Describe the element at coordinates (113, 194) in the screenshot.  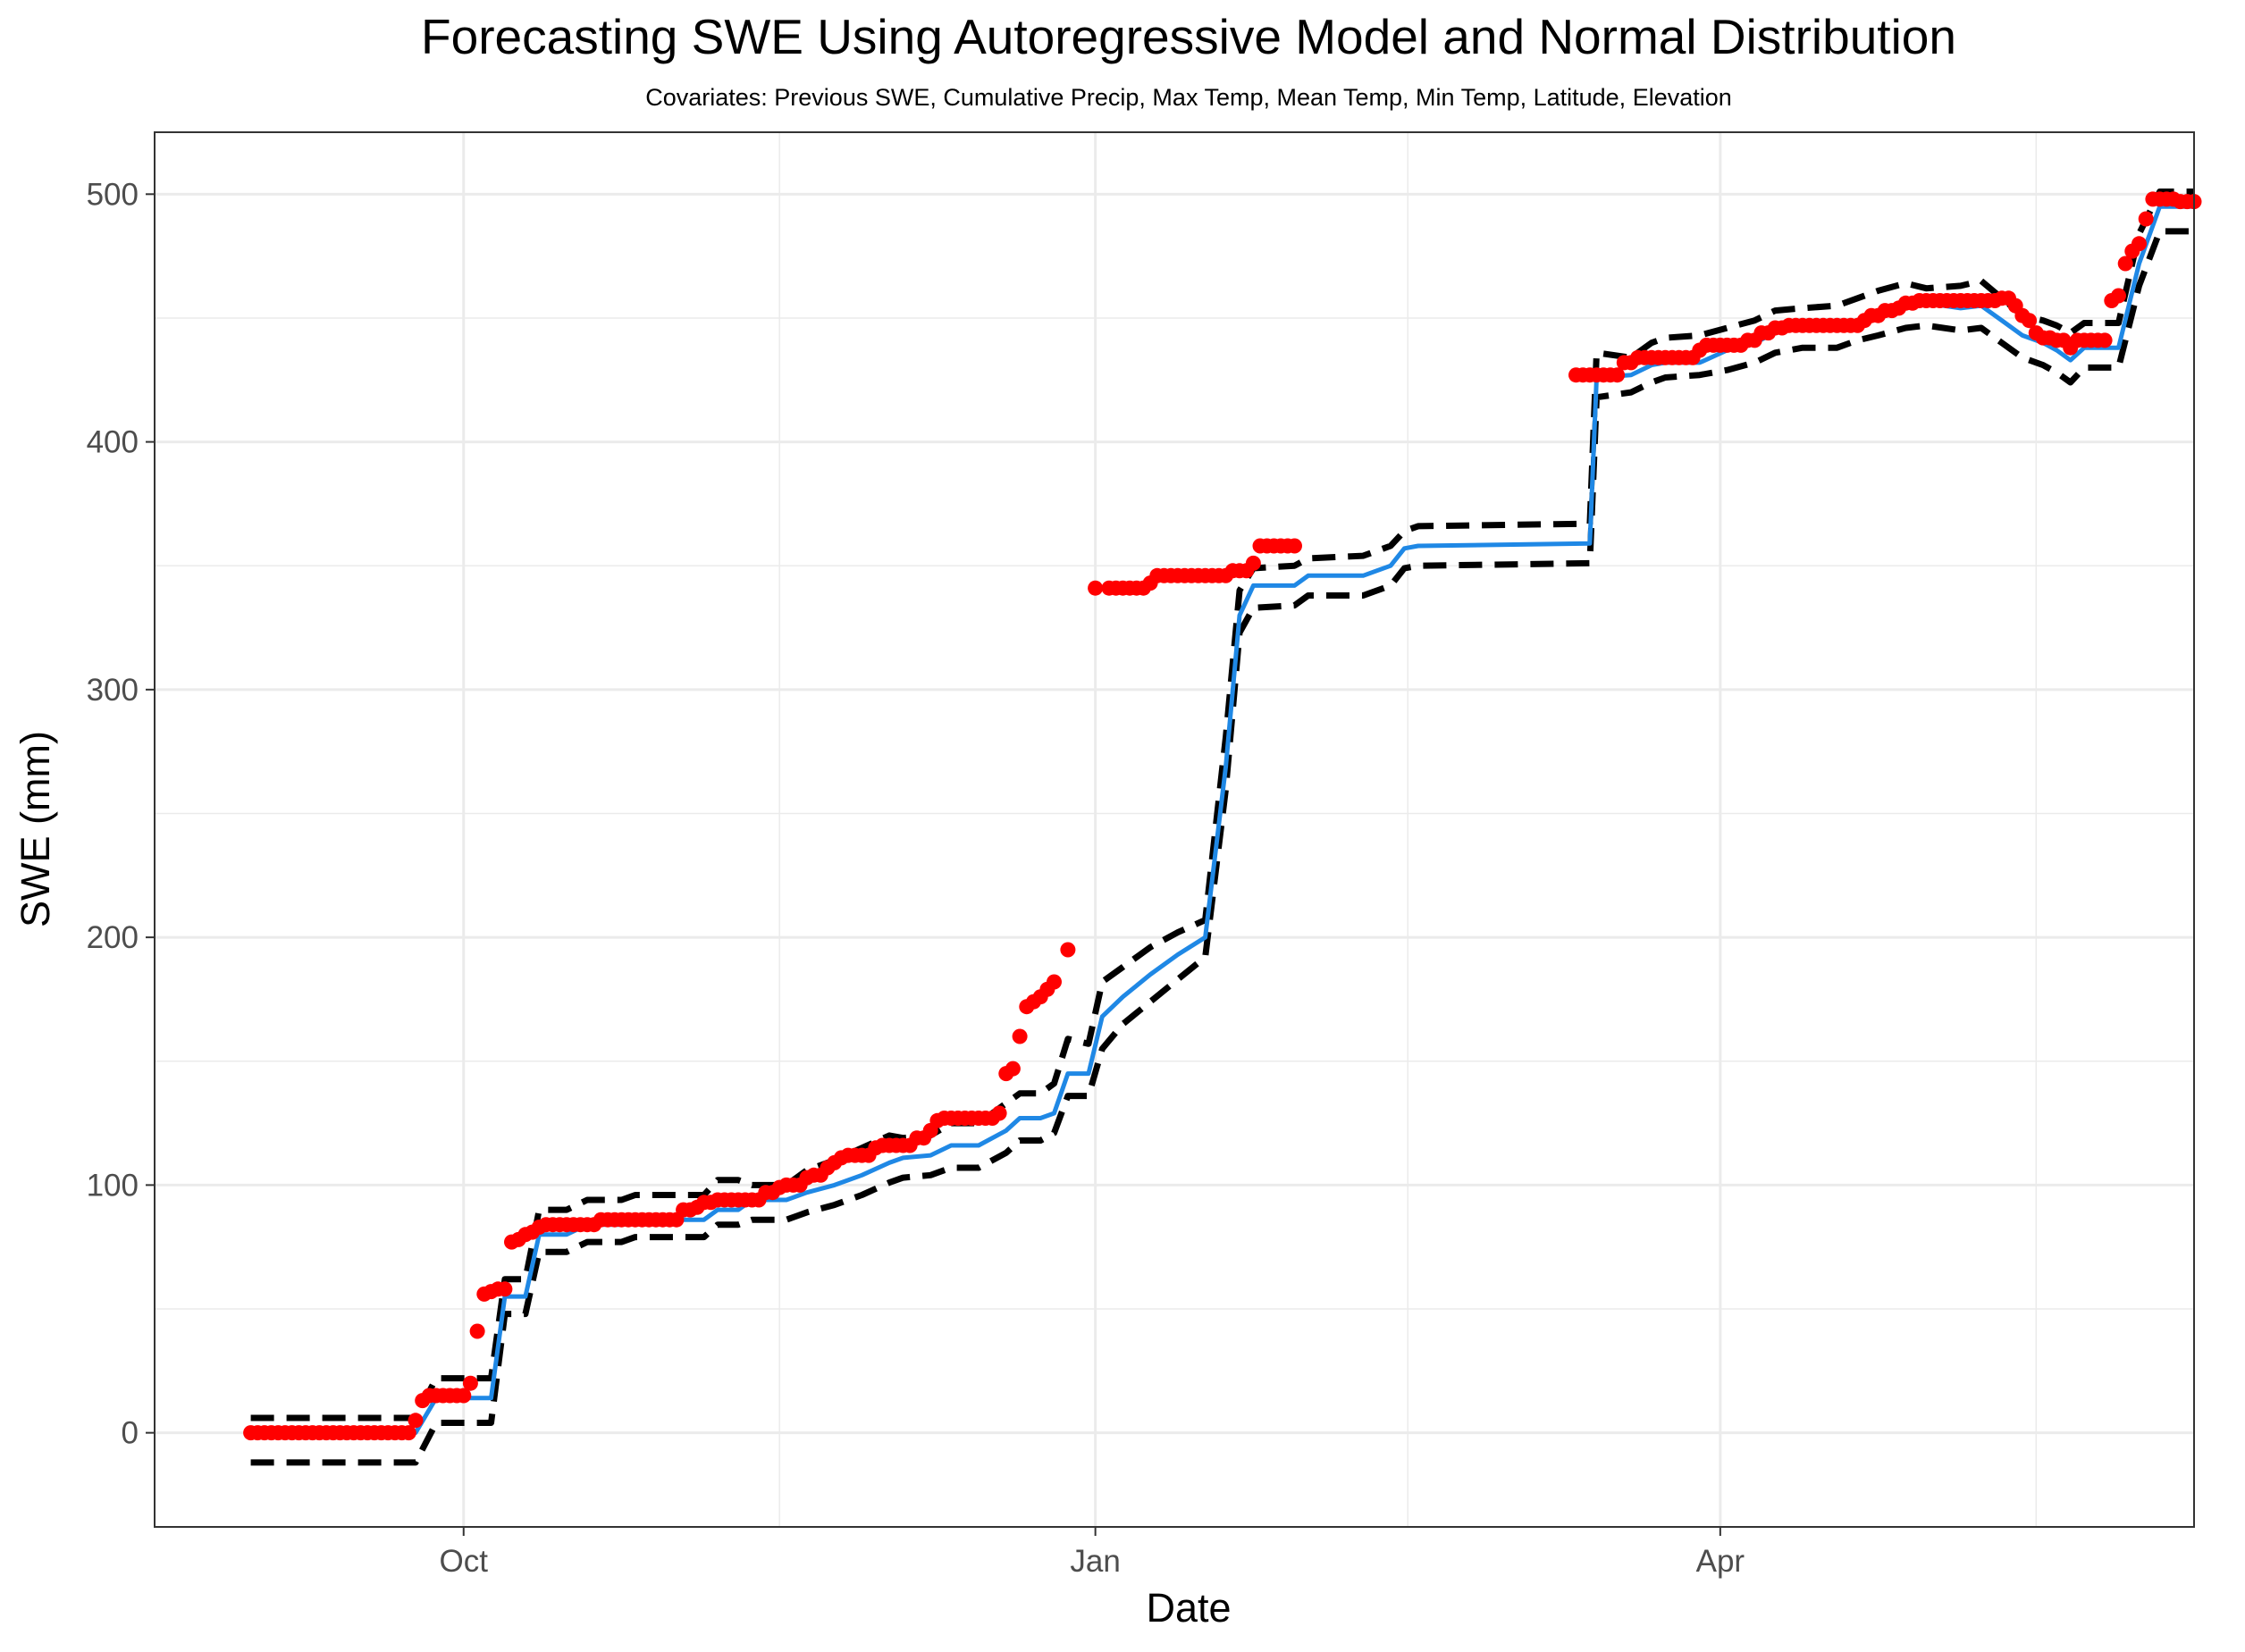
I see `y-tick-label: 500` at that location.